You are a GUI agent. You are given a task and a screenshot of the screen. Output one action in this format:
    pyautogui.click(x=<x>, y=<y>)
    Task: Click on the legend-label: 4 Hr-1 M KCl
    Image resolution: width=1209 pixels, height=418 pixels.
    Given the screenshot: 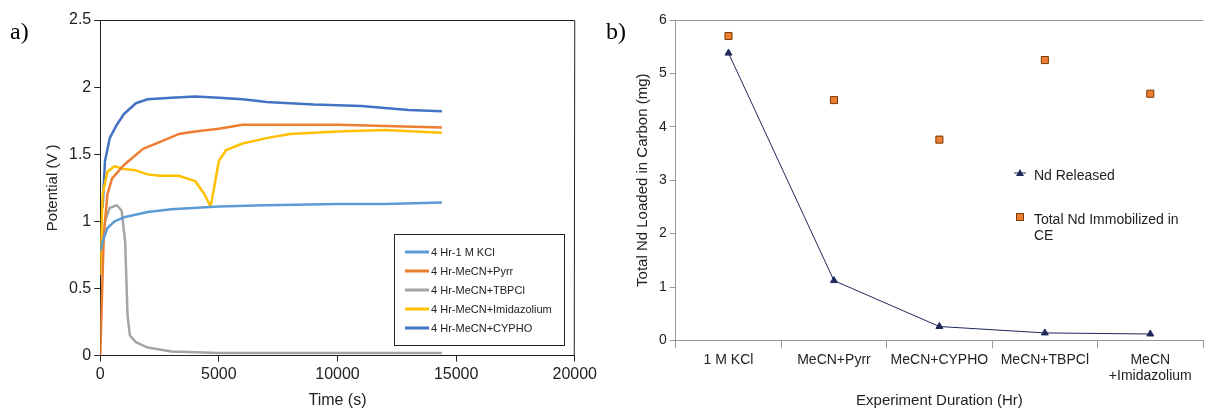 What is the action you would take?
    pyautogui.click(x=463, y=251)
    